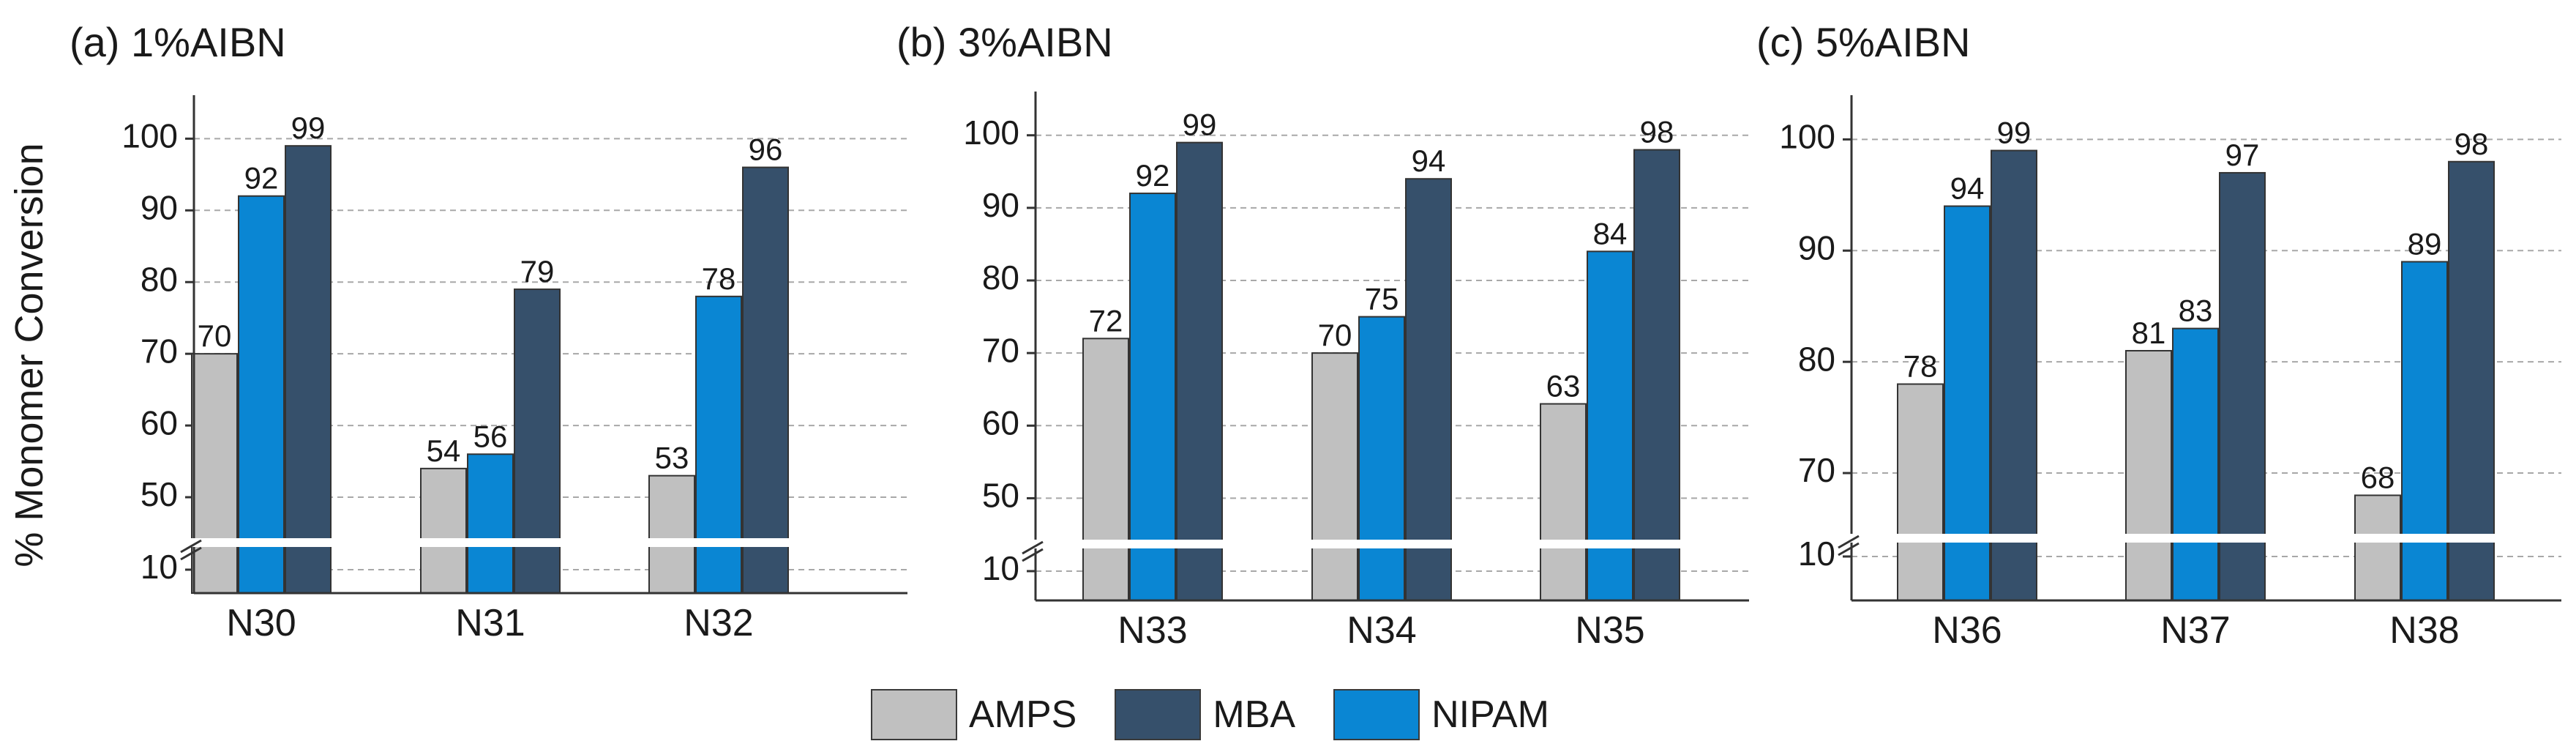 This screenshot has height=752, width=2576. What do you see at coordinates (178, 42) in the screenshot?
I see `panel-title: (a) 1%AIBN` at bounding box center [178, 42].